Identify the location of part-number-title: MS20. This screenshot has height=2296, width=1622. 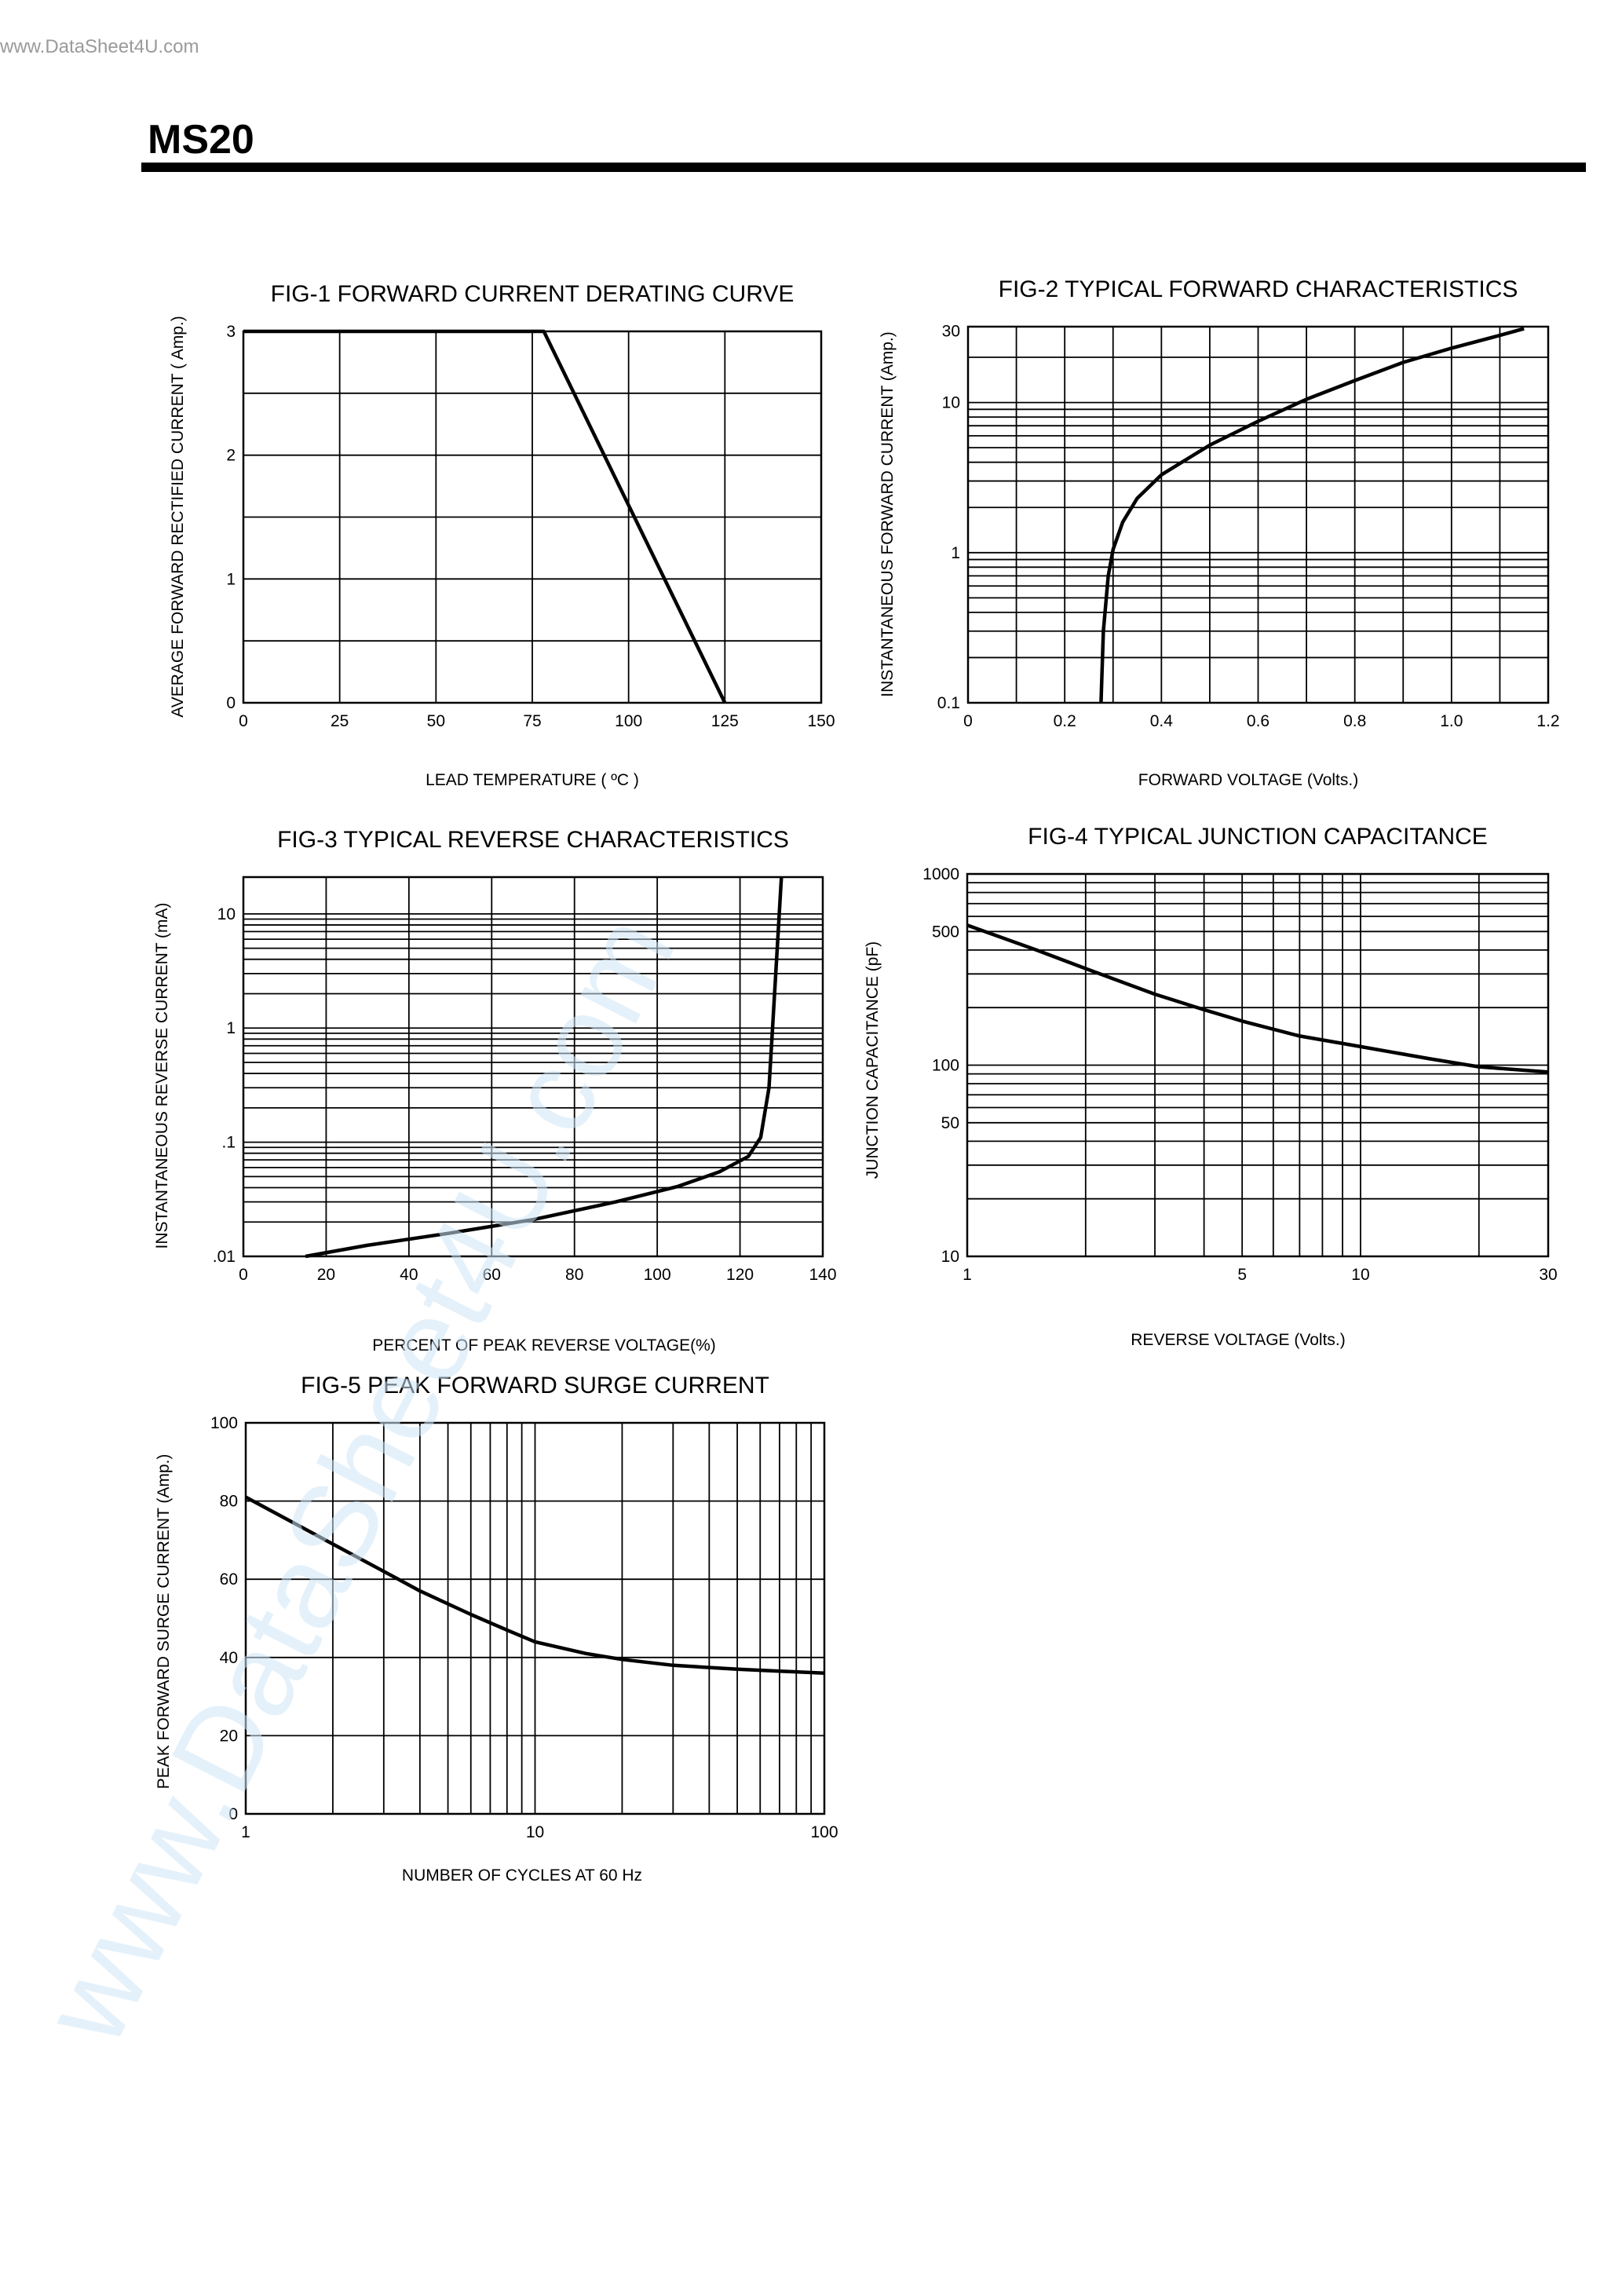
(201, 140).